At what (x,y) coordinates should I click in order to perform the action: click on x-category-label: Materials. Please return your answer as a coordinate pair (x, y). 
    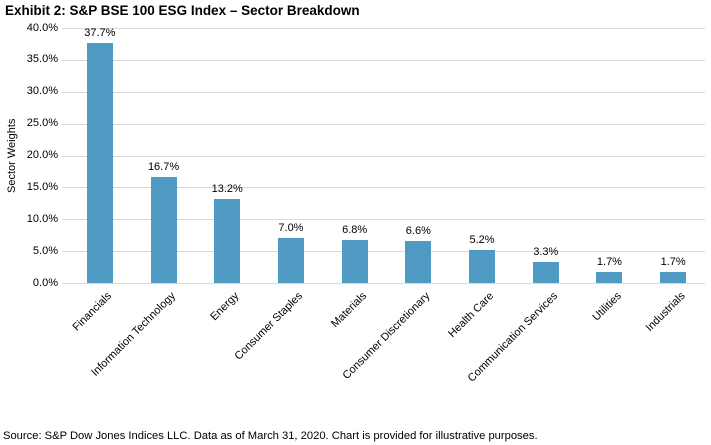
    Looking at the image, I should click on (349, 310).